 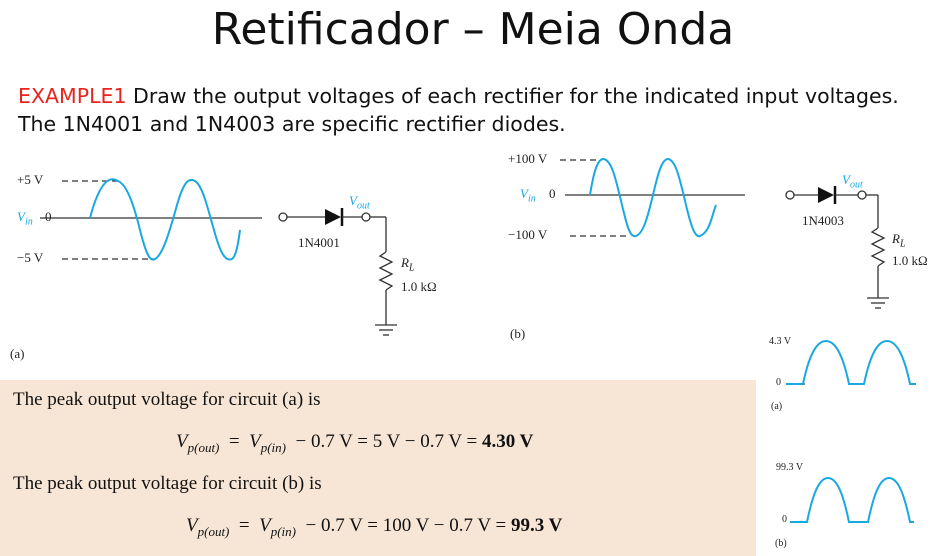 What do you see at coordinates (72, 96) in the screenshot?
I see `example-tag: EXAMPLE1` at bounding box center [72, 96].